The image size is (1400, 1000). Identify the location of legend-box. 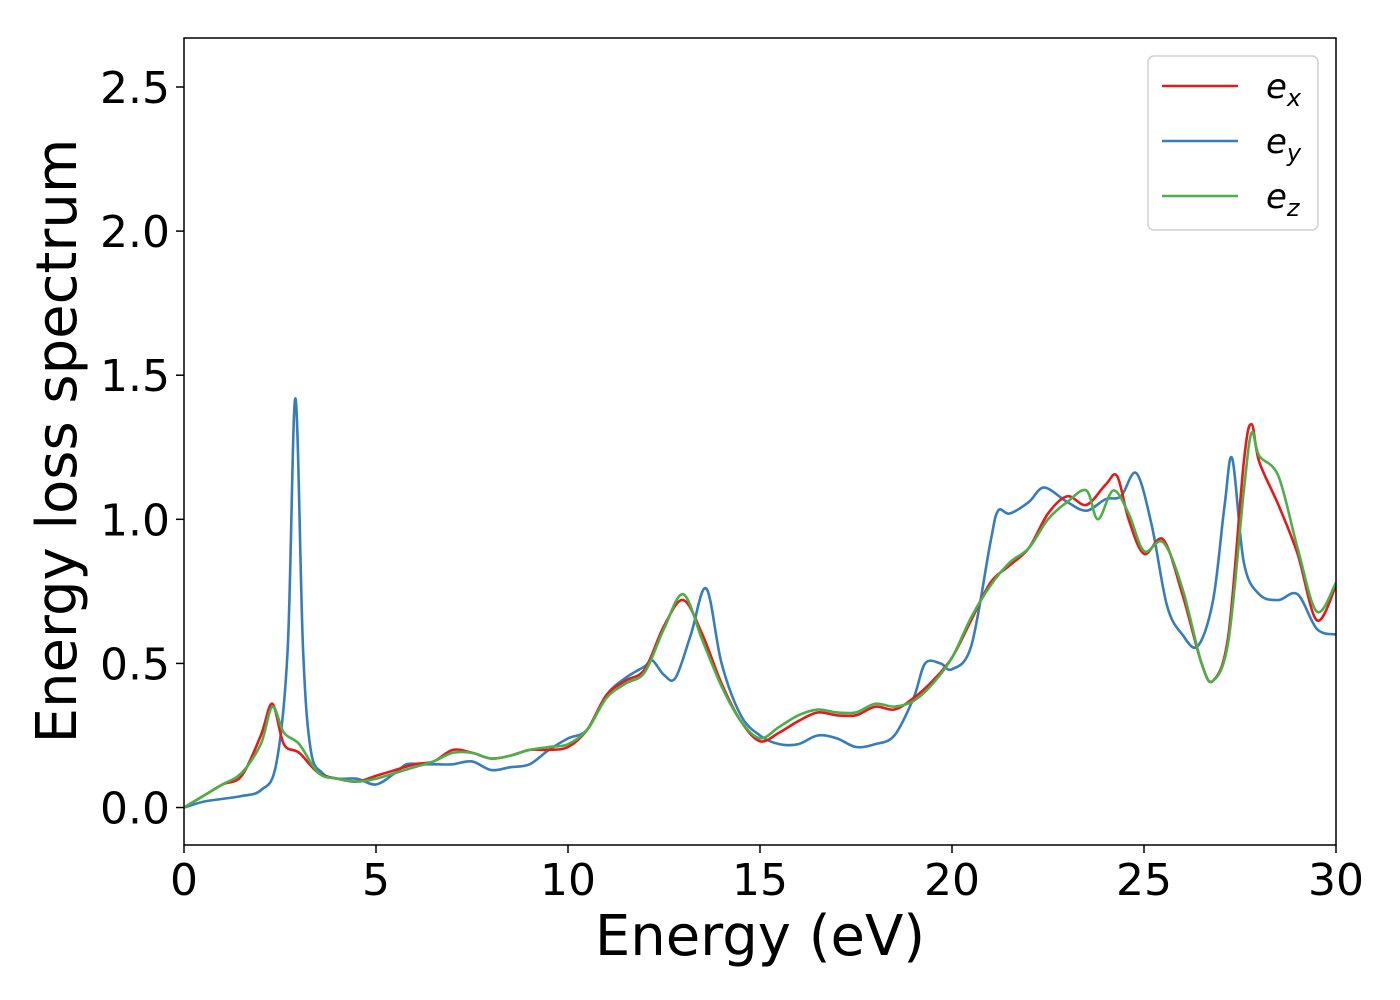
(1233, 143).